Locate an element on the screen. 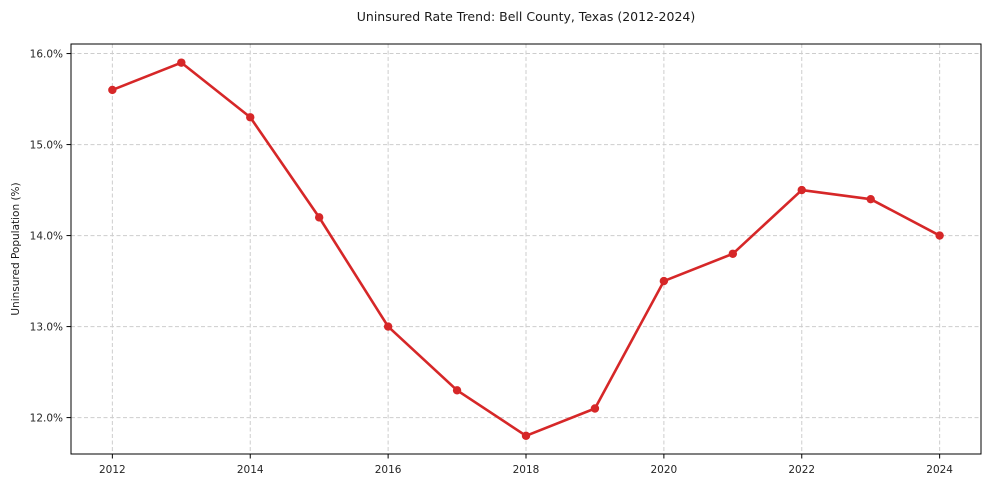 This screenshot has width=989, height=490. x-tick-label: 2020 is located at coordinates (664, 470).